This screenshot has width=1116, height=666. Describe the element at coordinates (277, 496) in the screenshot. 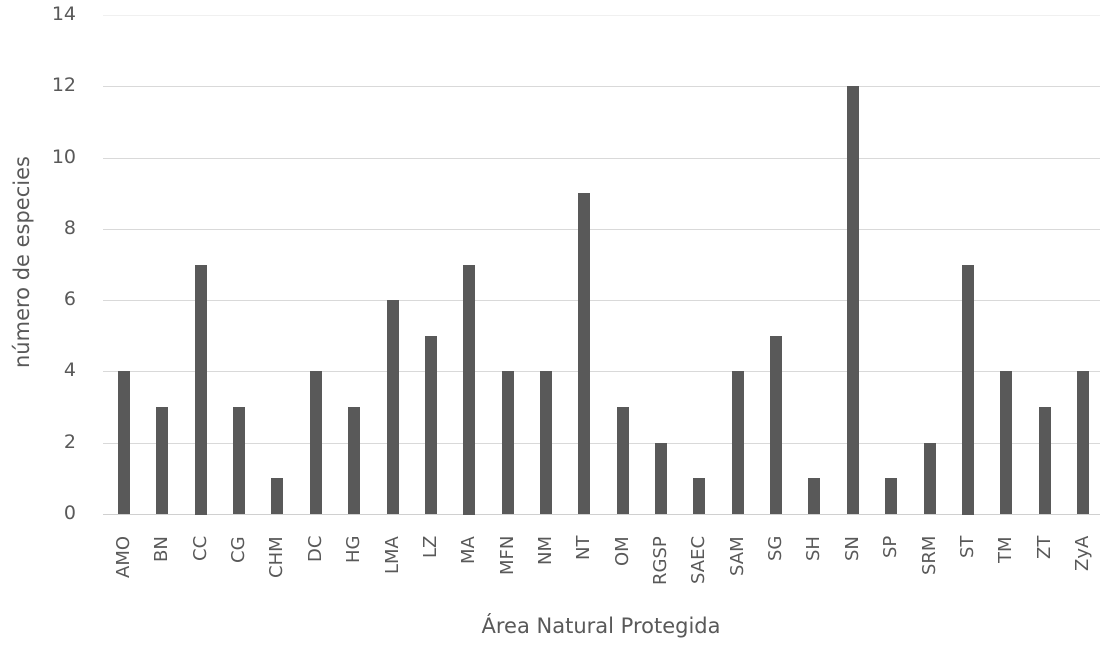

I see `bar-chm` at that location.